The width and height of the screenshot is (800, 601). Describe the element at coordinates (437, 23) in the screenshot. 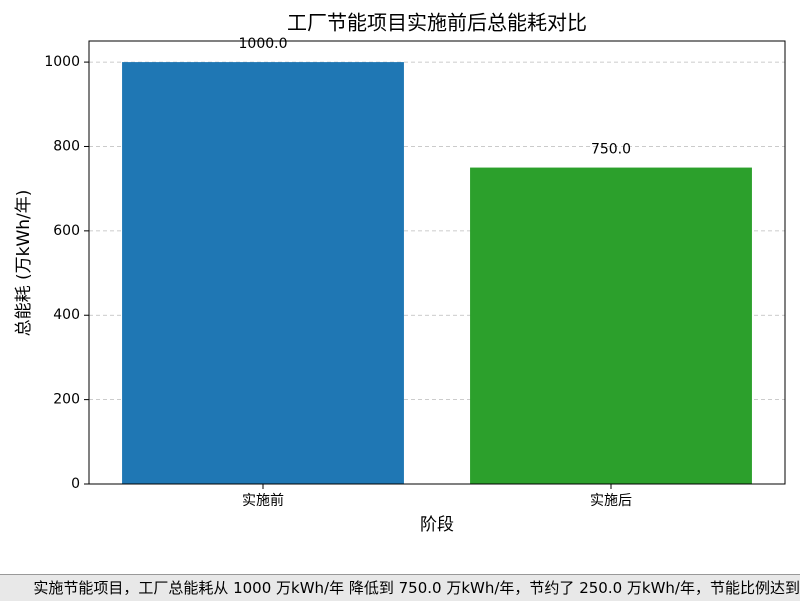

I see `chart-title: 工厂节能项目实施前后总能耗对比` at that location.